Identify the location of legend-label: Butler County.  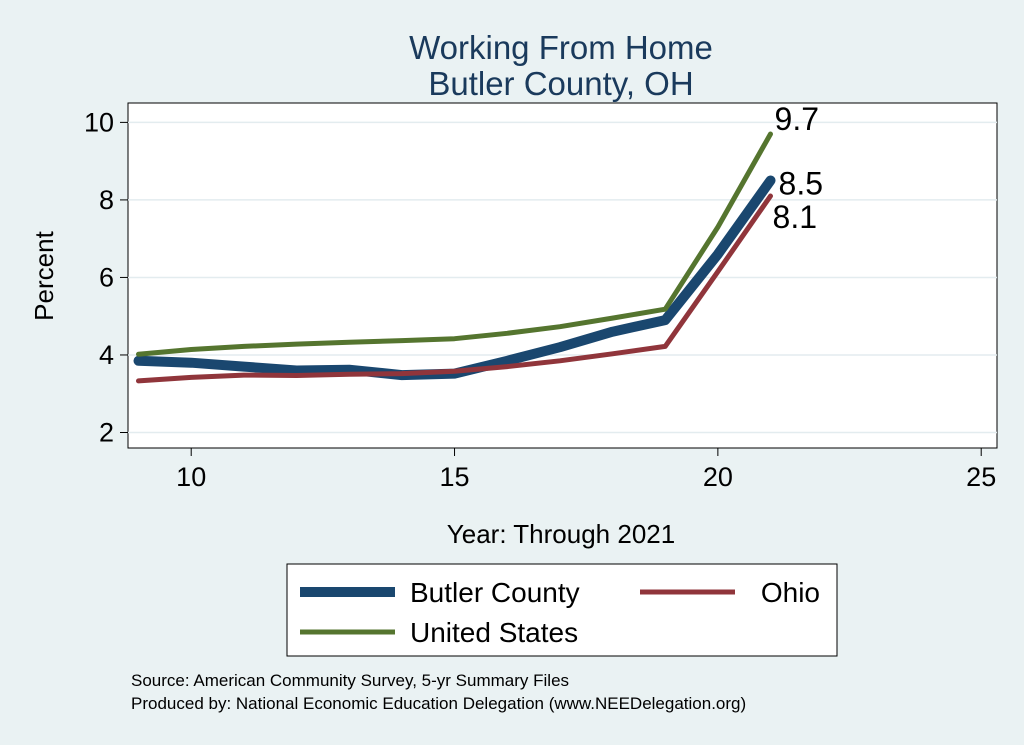
(495, 592).